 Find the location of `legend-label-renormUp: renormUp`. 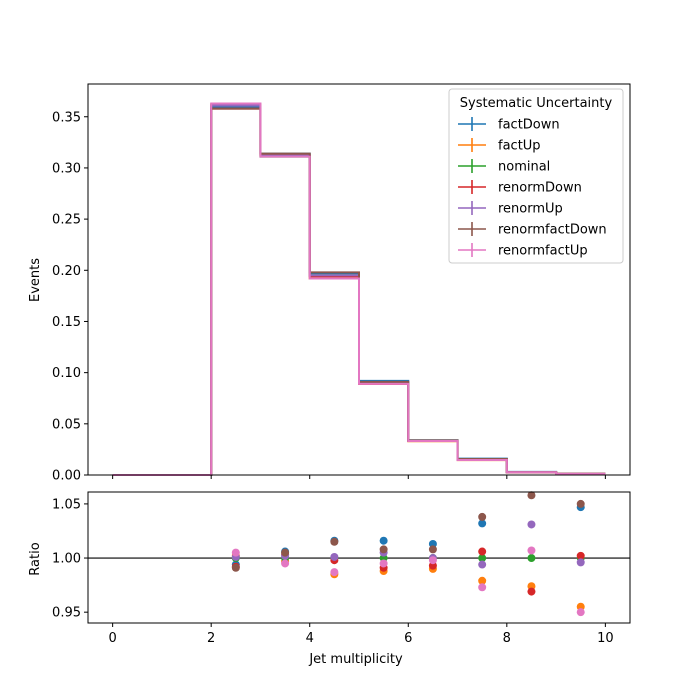

legend-label-renormUp: renormUp is located at coordinates (530, 209).